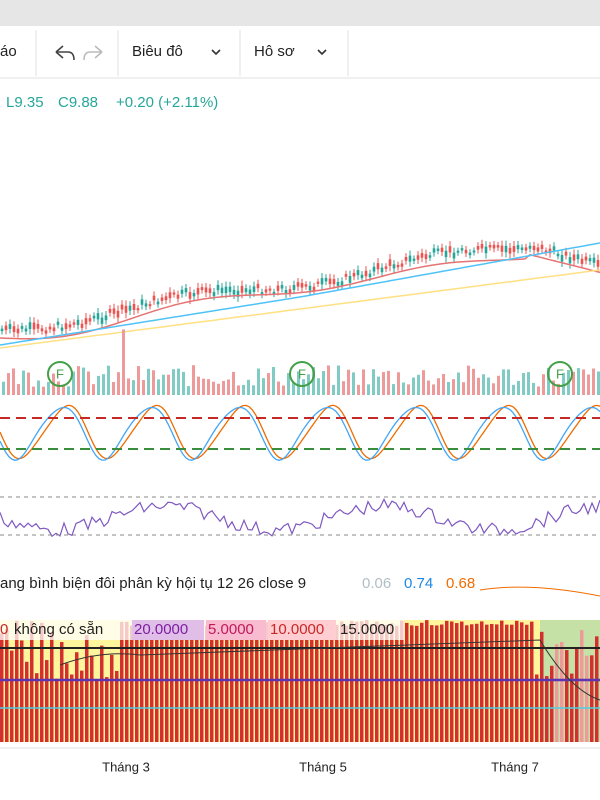 This screenshot has height=800, width=600. I want to click on redo-button, so click(93, 53).